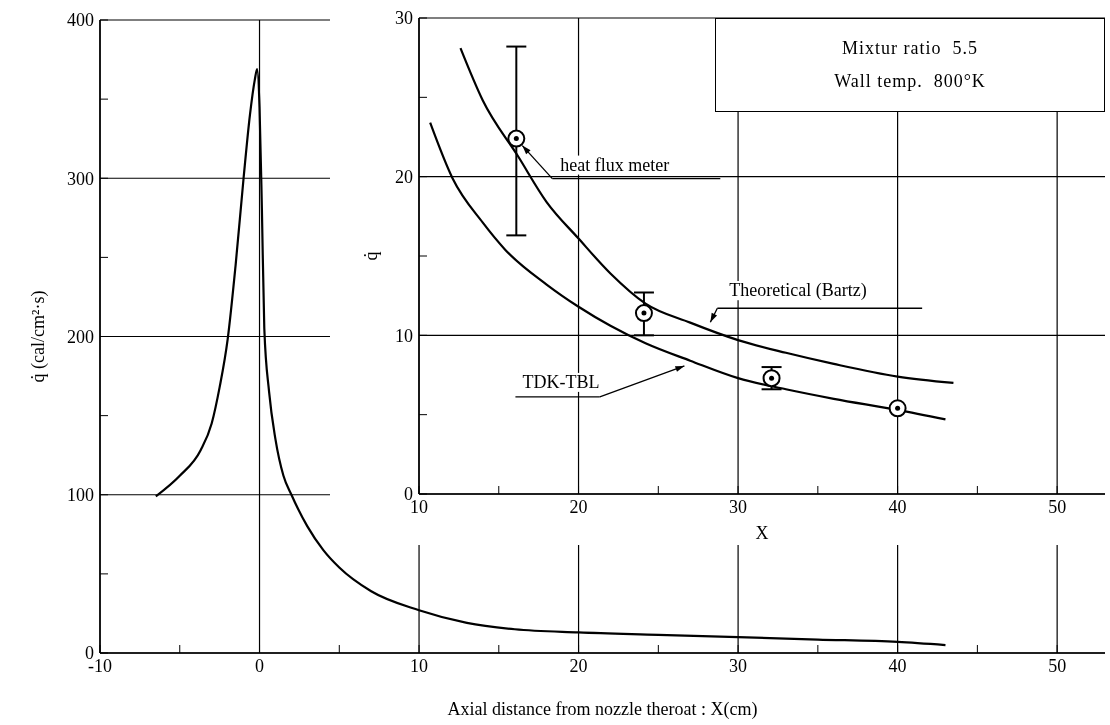 The image size is (1110, 725). I want to click on y-tick-label: 30, so click(404, 18).